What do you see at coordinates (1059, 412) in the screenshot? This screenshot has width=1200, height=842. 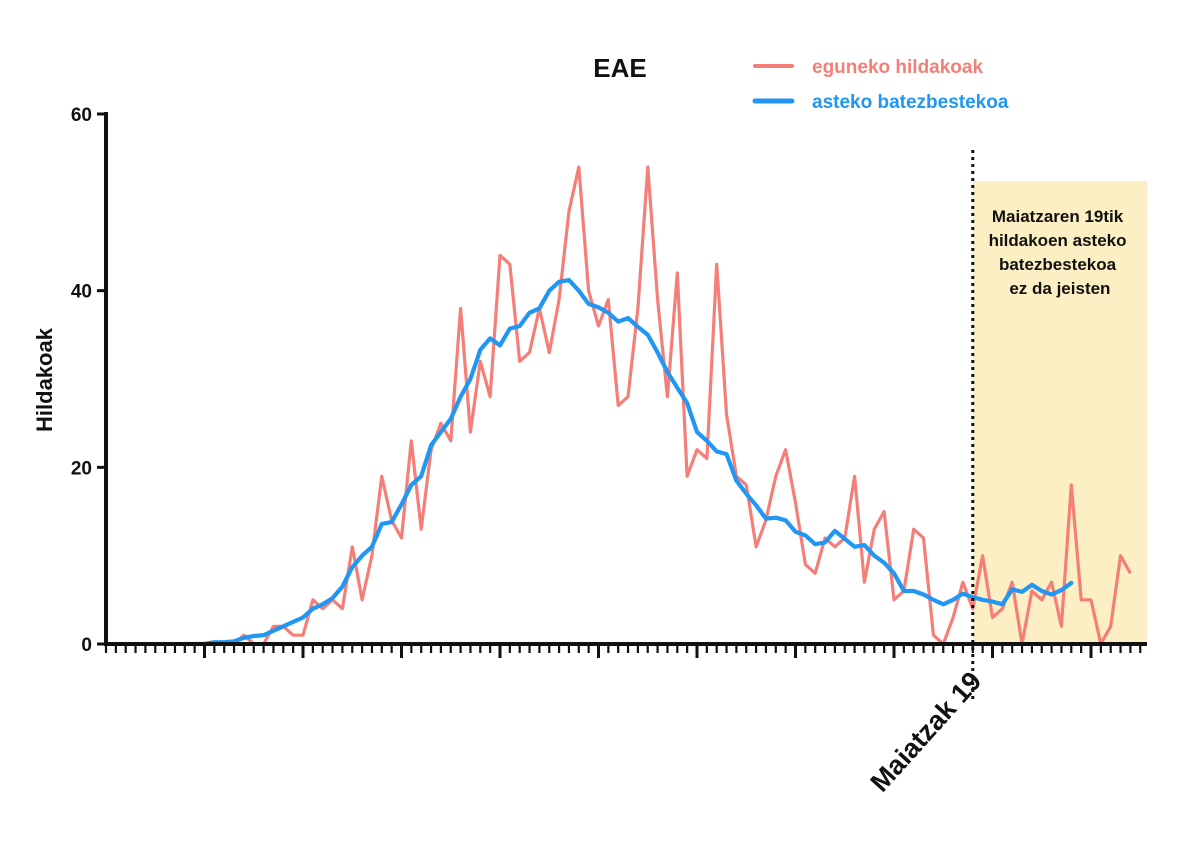 I see `highlight-region` at bounding box center [1059, 412].